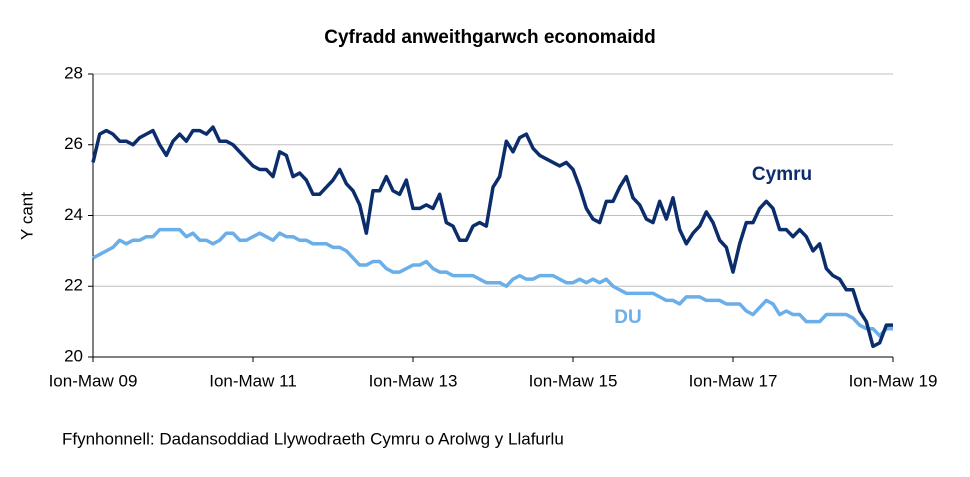 The image size is (970, 477). What do you see at coordinates (893, 380) in the screenshot?
I see `x-tick-label: Ion-Maw 19` at bounding box center [893, 380].